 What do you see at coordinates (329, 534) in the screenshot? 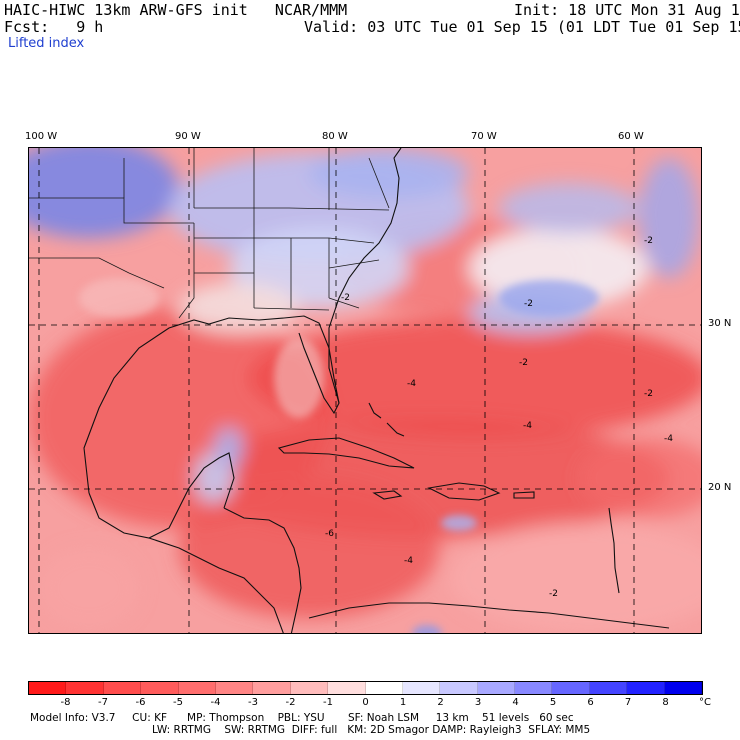
I see `contour-label: -6` at bounding box center [329, 534].